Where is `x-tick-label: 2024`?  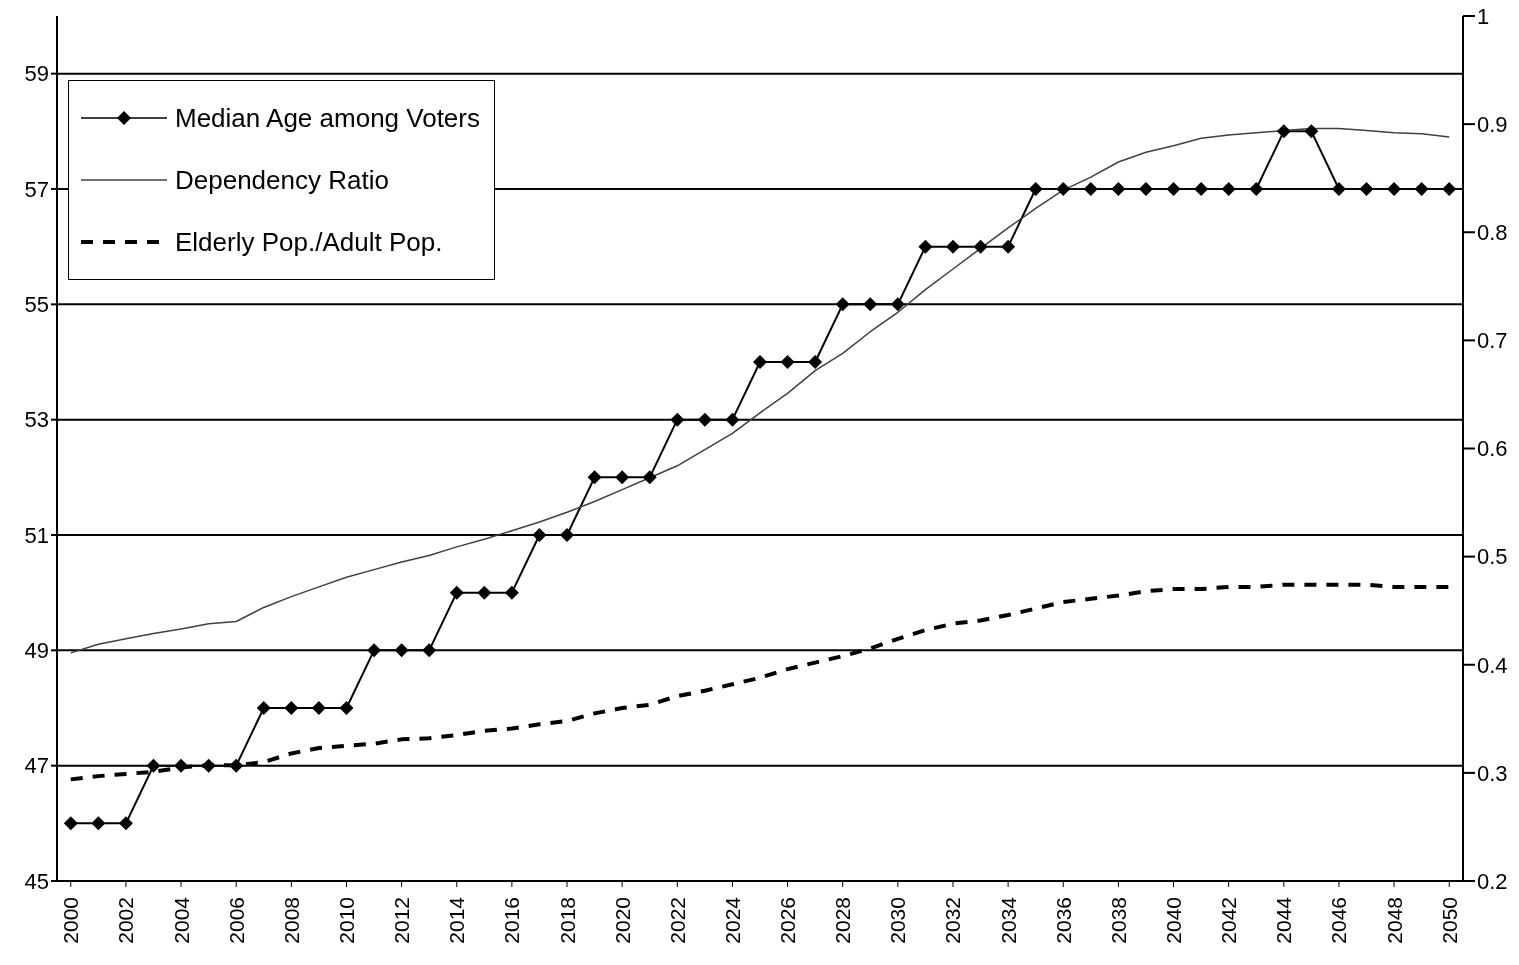
x-tick-label: 2024 is located at coordinates (732, 920).